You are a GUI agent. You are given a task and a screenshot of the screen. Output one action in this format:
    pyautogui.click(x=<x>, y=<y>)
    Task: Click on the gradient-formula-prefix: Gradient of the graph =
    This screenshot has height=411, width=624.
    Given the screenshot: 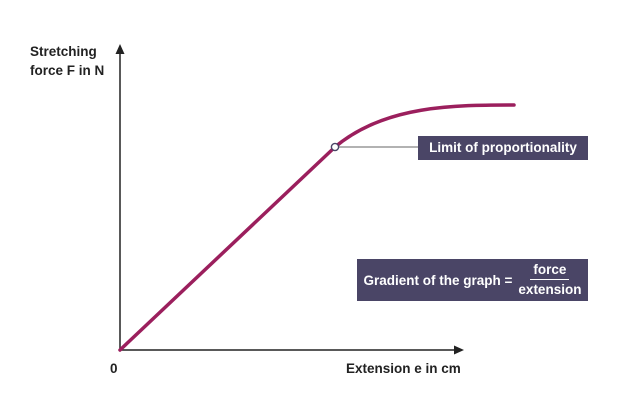 What is the action you would take?
    pyautogui.click(x=438, y=280)
    